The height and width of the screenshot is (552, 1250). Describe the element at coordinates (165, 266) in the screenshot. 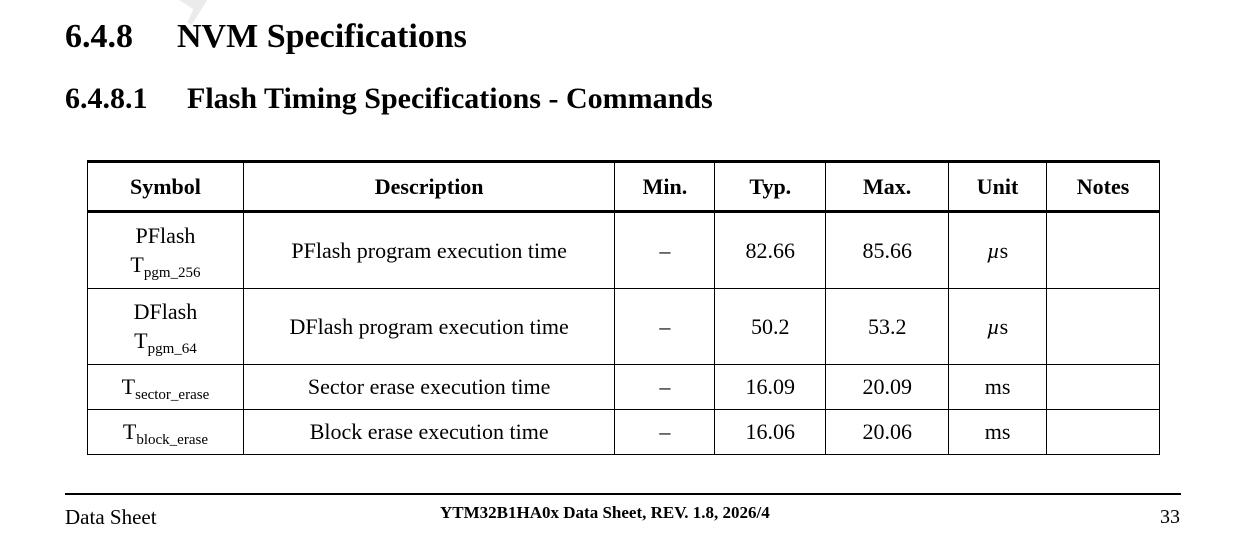

I see `symbol-code: Tpgm_256` at that location.